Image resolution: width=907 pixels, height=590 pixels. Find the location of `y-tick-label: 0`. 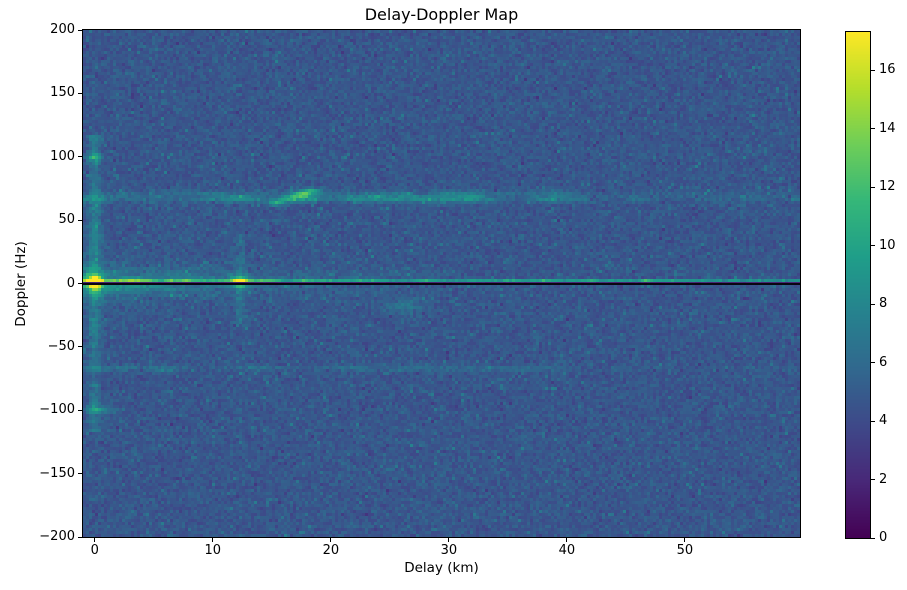

y-tick-label: 0 is located at coordinates (70, 283).